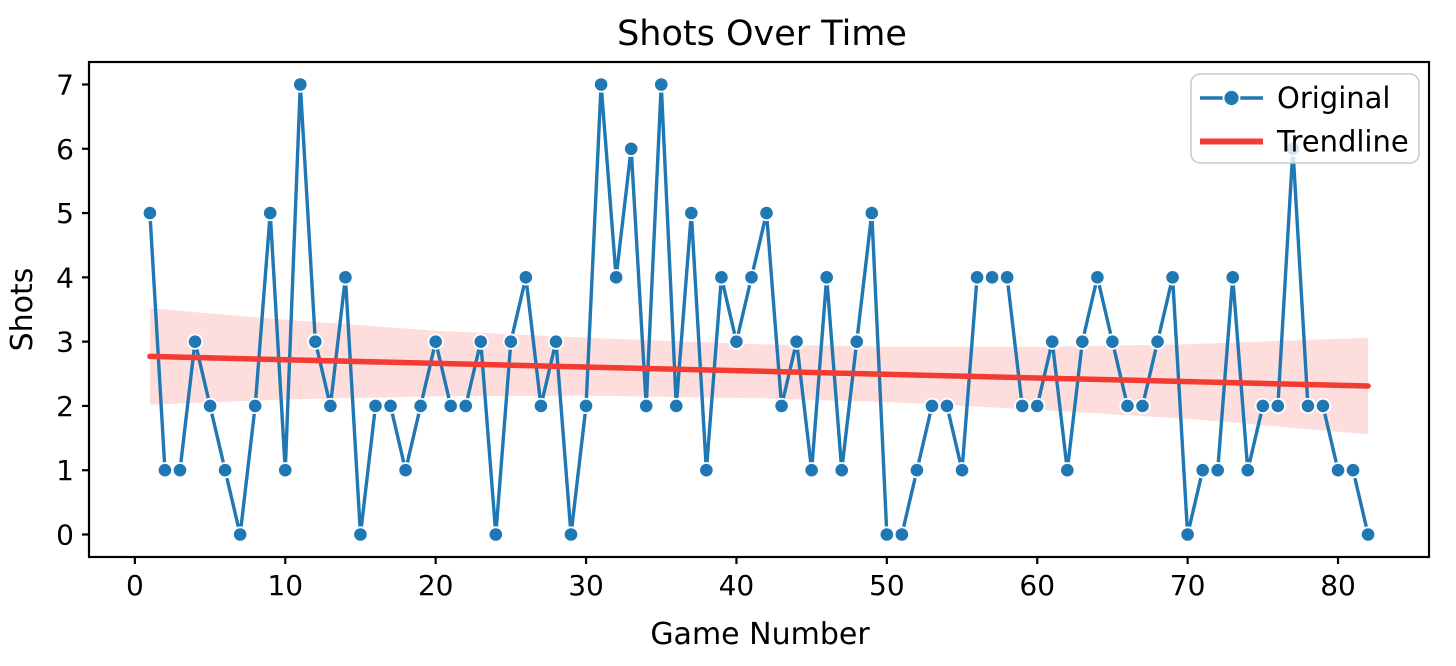 The height and width of the screenshot is (666, 1456). Describe the element at coordinates (65, 85) in the screenshot. I see `y-tick-label: 7` at that location.